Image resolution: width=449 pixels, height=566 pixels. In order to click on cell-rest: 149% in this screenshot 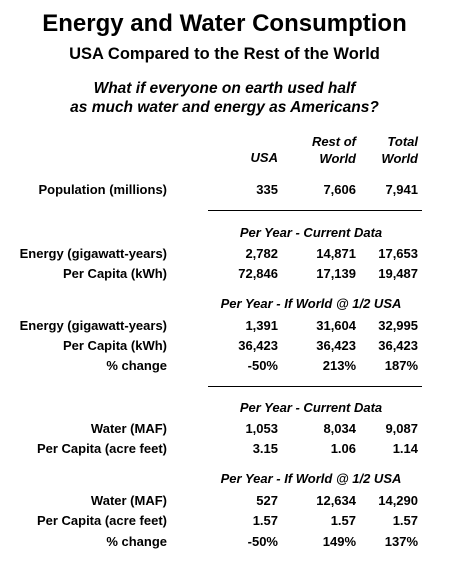, I will do `click(339, 541)`.